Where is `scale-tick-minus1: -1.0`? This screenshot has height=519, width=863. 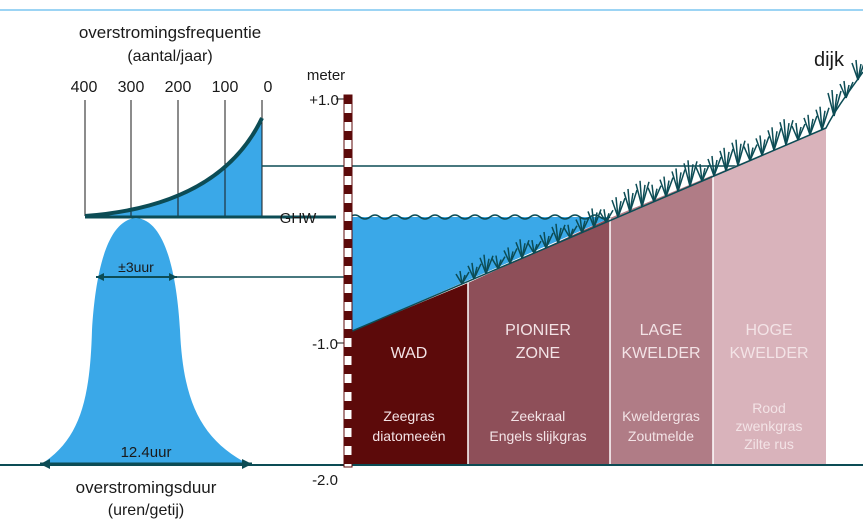
scale-tick-minus1: -1.0 is located at coordinates (325, 344).